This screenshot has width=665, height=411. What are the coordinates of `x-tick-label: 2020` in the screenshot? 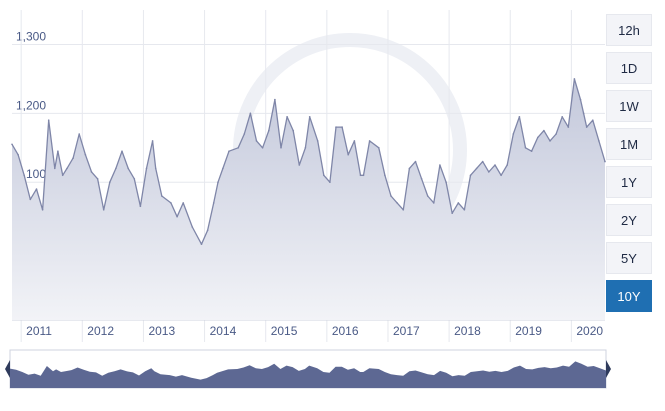 It's located at (589, 331).